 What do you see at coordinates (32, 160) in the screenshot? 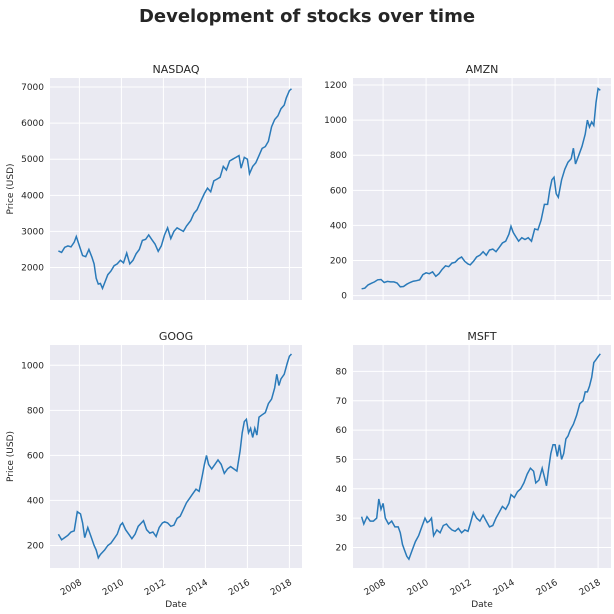
I see `y-tick-label: 5000` at bounding box center [32, 160].